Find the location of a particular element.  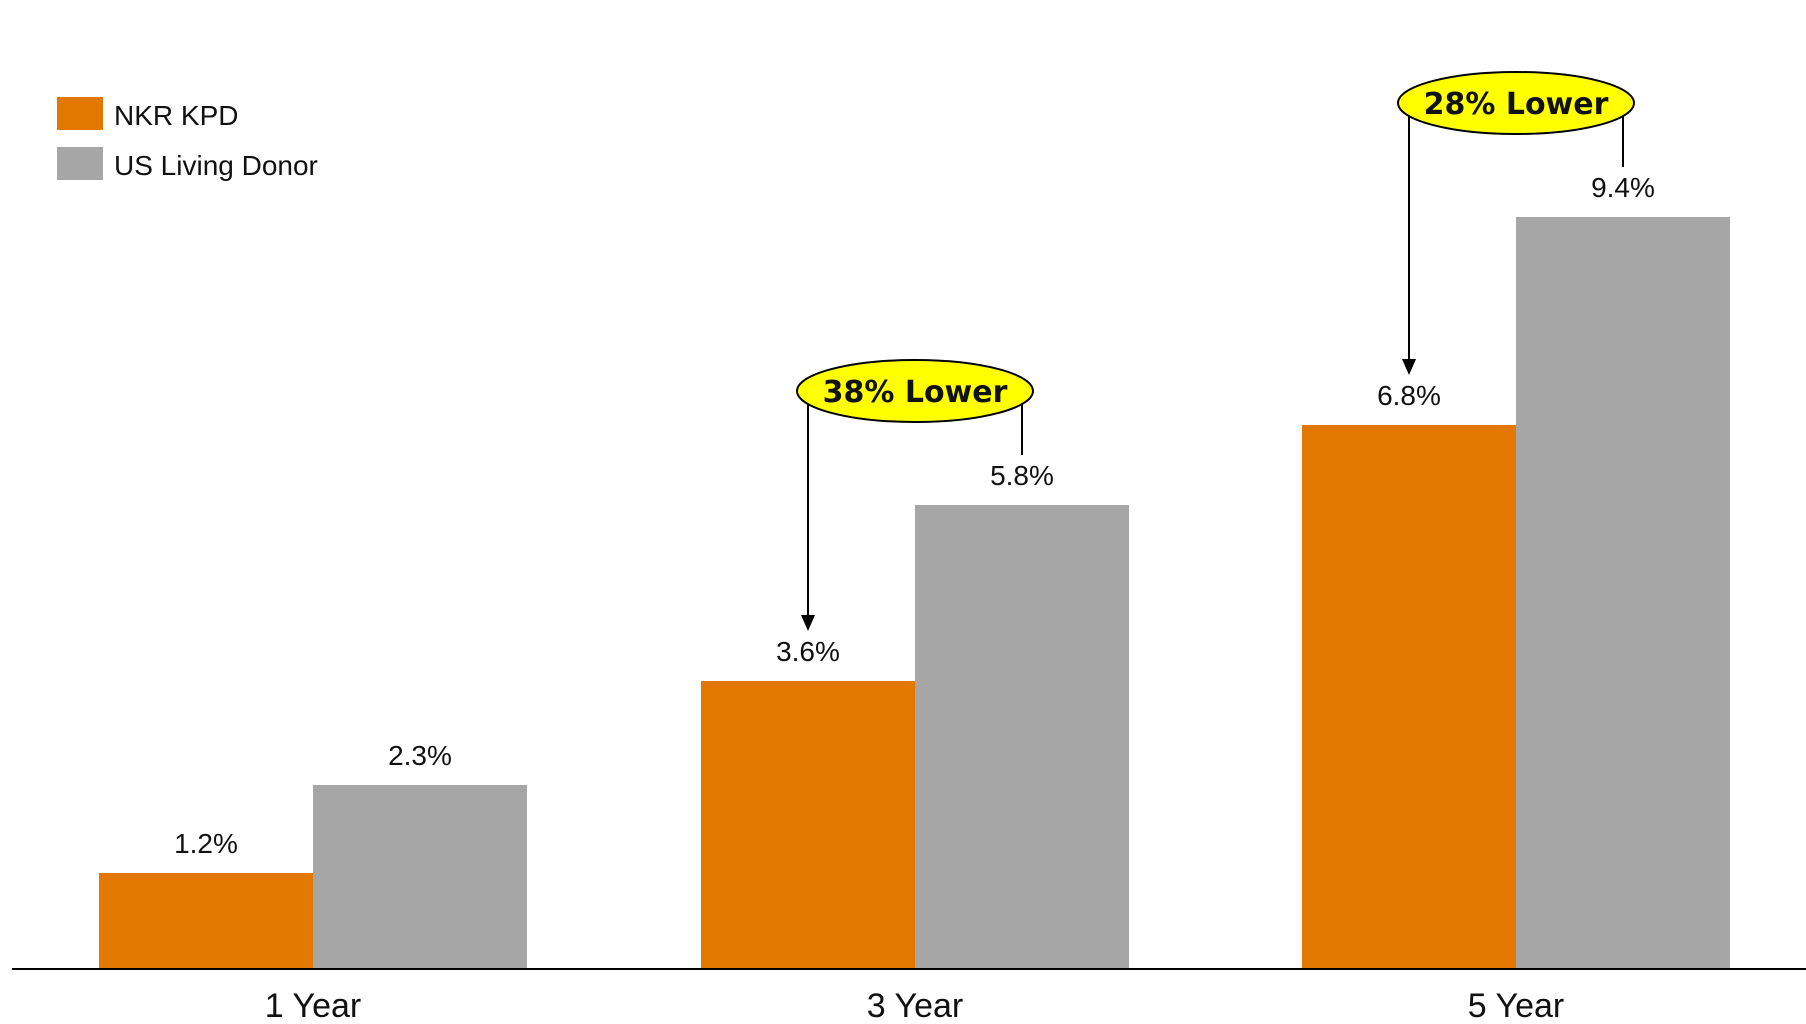

category-label-5-year: 5 Year is located at coordinates (1516, 1005).